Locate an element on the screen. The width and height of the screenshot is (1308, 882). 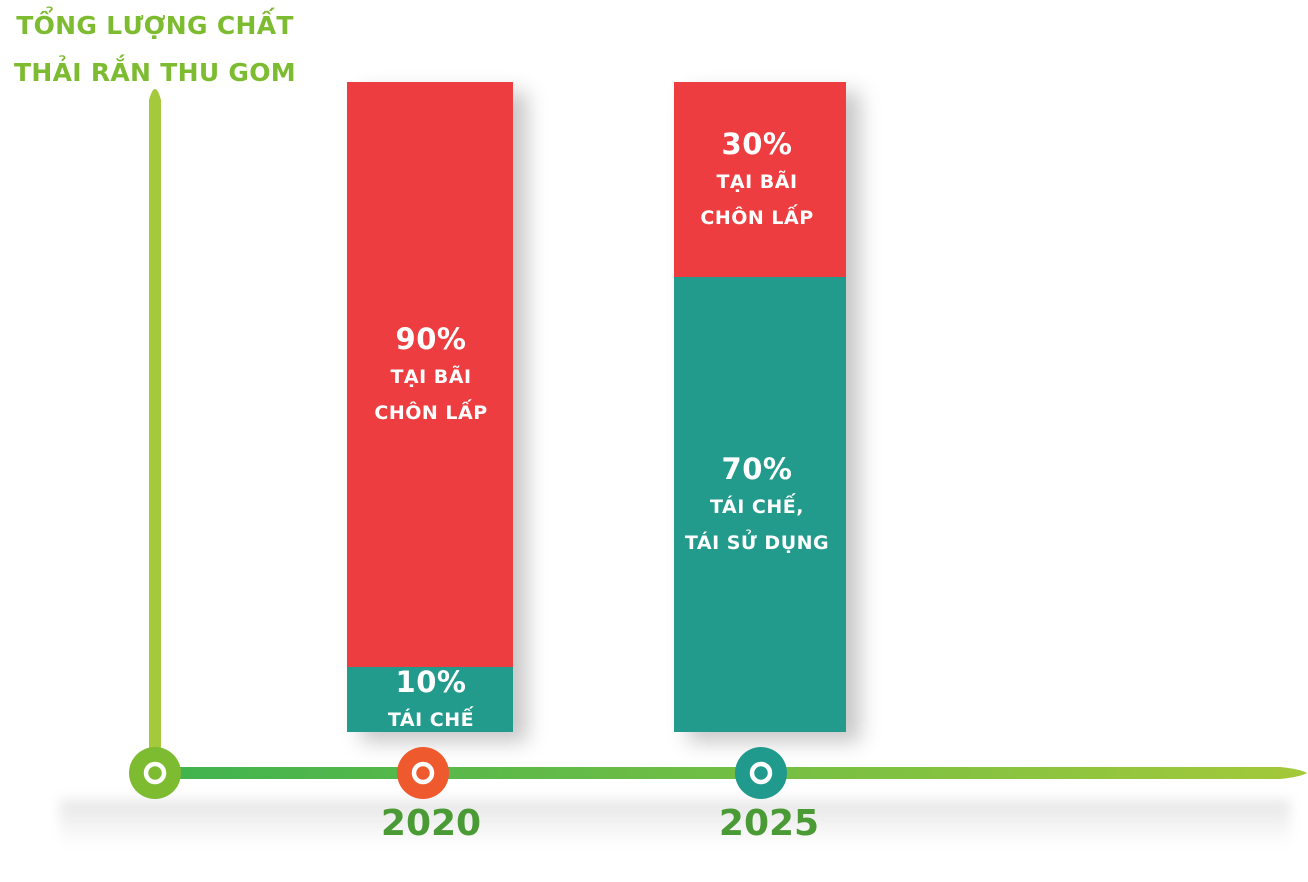
x-tick-label-2020: 2020 is located at coordinates (431, 823).